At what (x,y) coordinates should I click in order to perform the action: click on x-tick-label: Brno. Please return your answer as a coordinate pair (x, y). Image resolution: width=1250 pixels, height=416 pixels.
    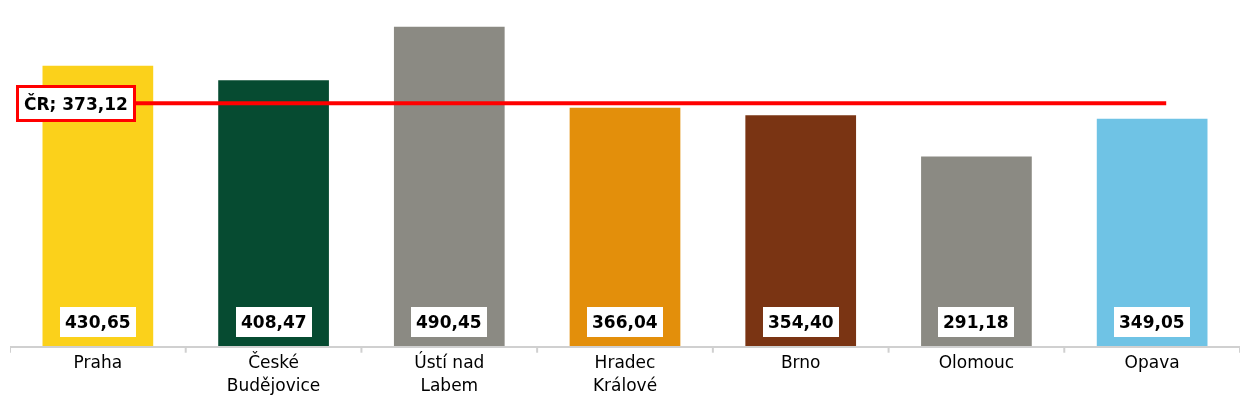
    Looking at the image, I should click on (800, 362).